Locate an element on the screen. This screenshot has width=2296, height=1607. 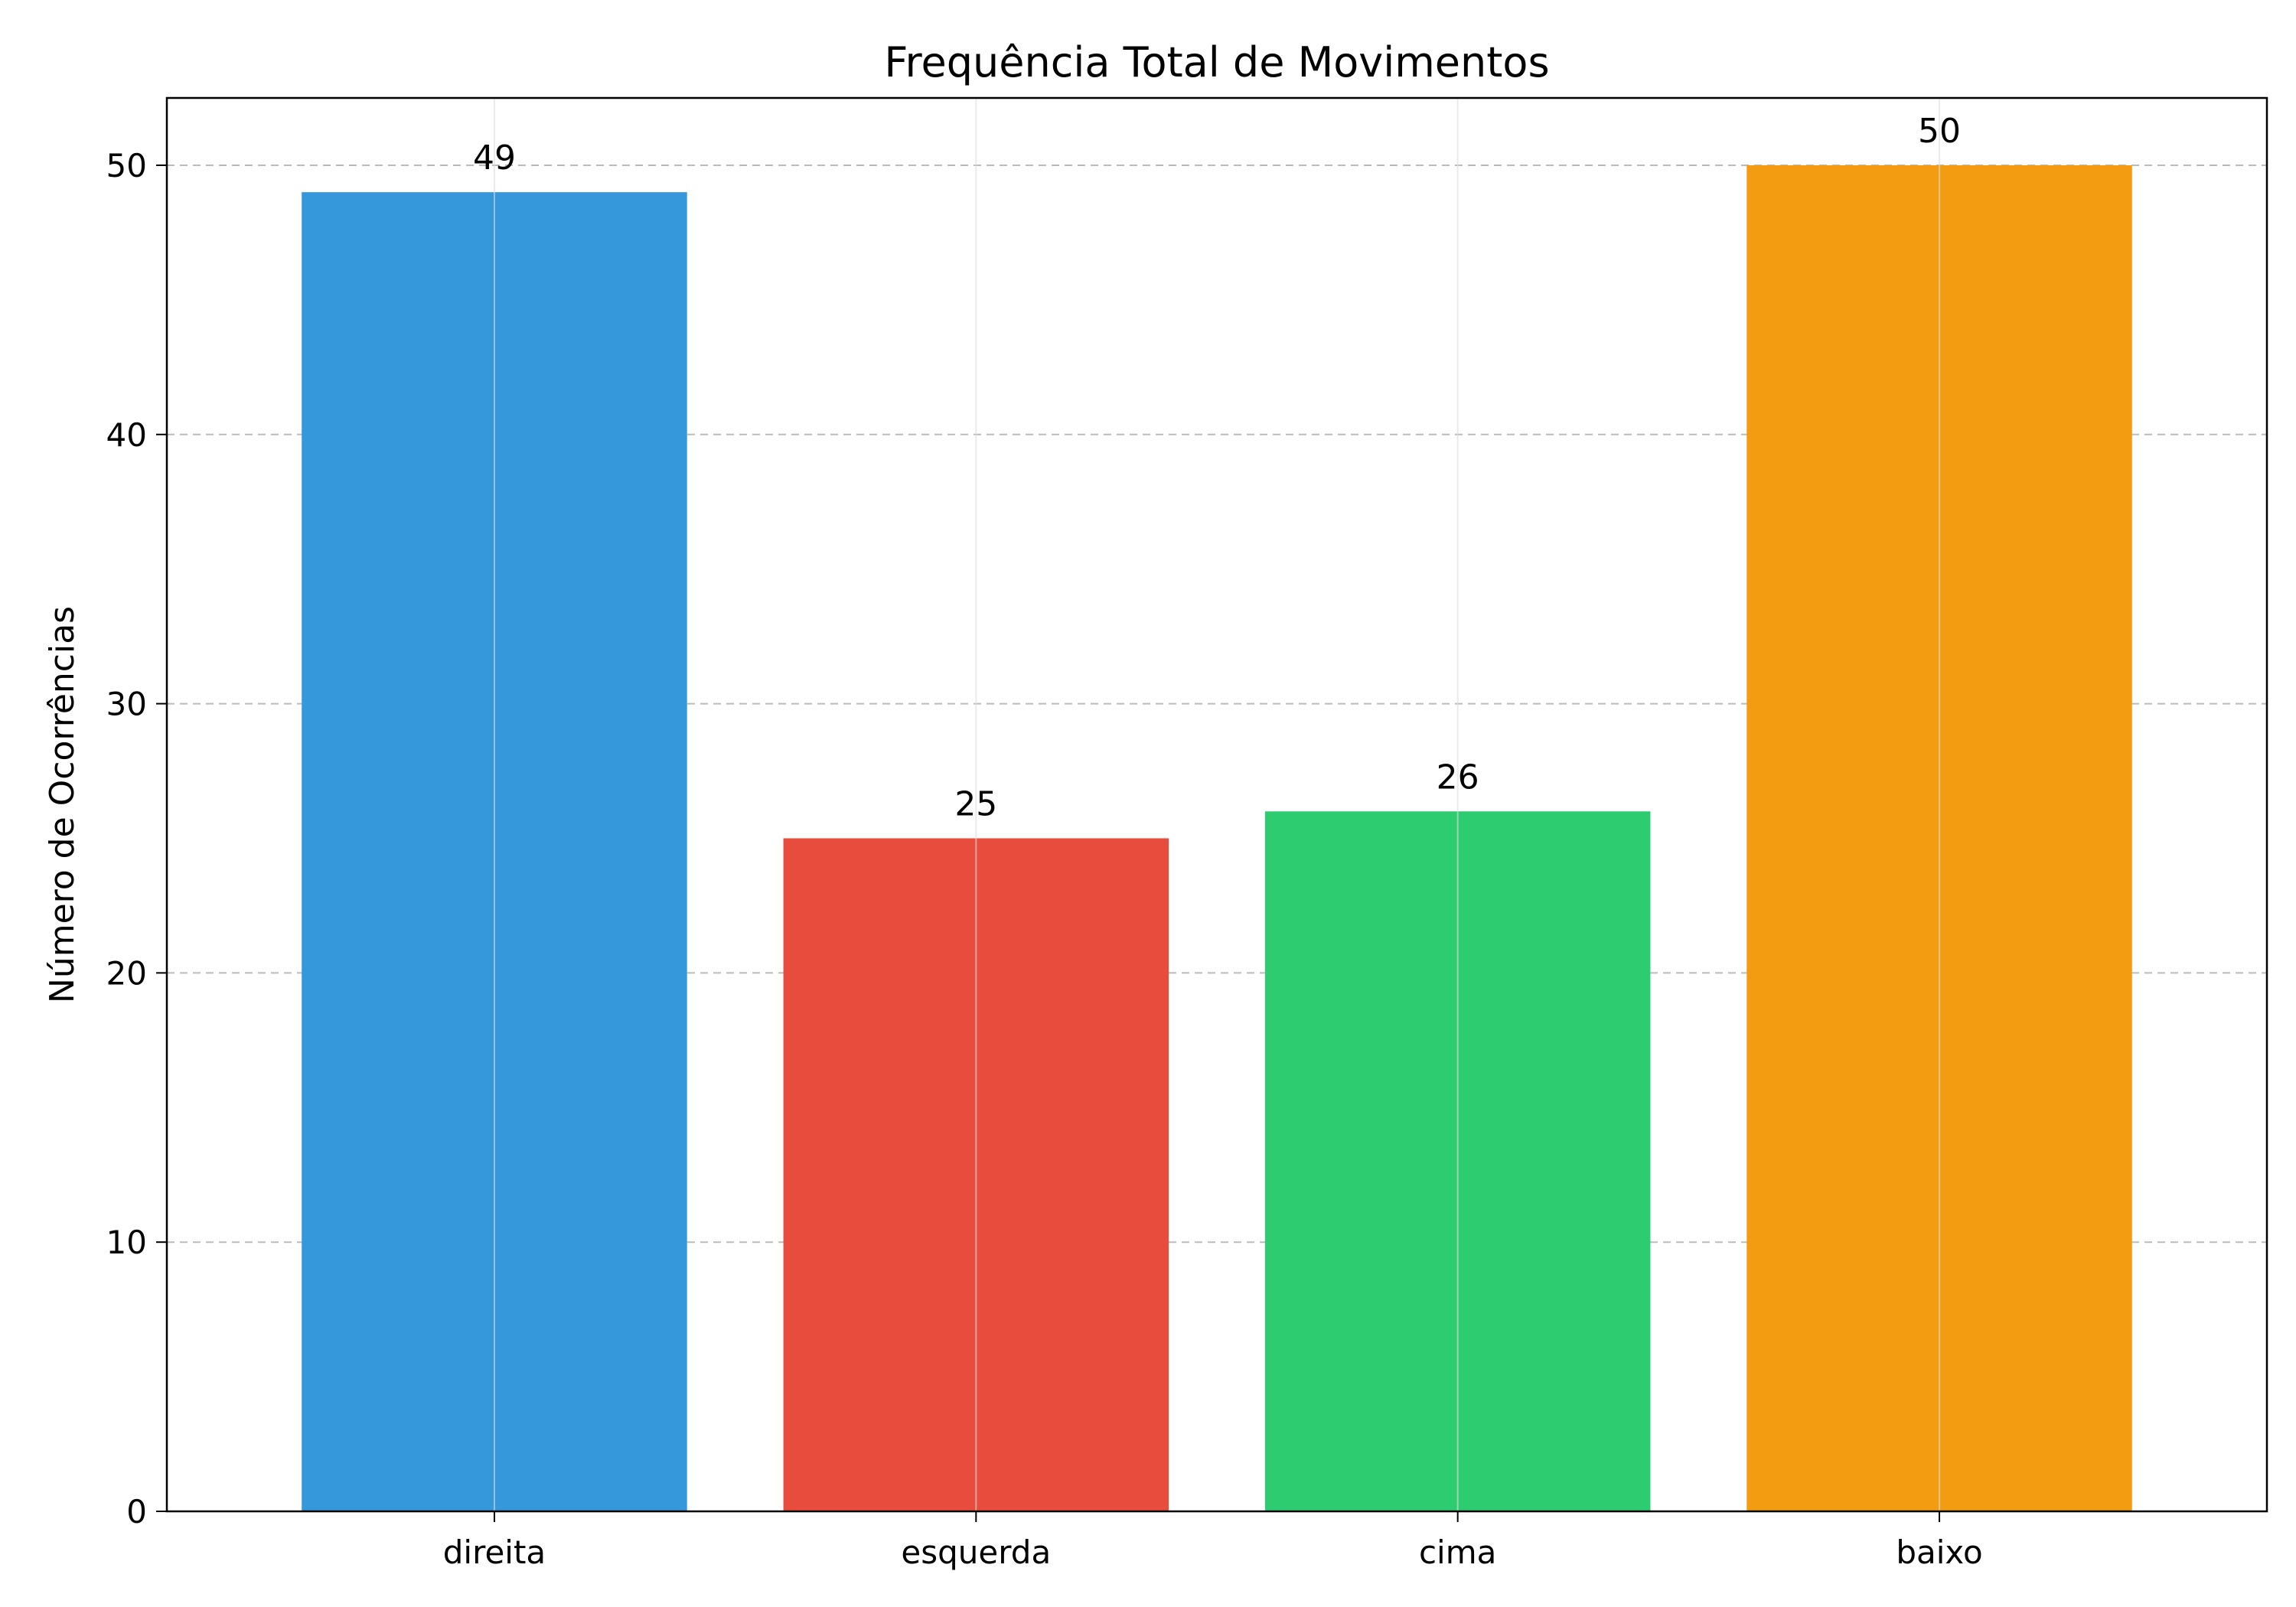
data-label-esquerda: 25 is located at coordinates (975, 803).